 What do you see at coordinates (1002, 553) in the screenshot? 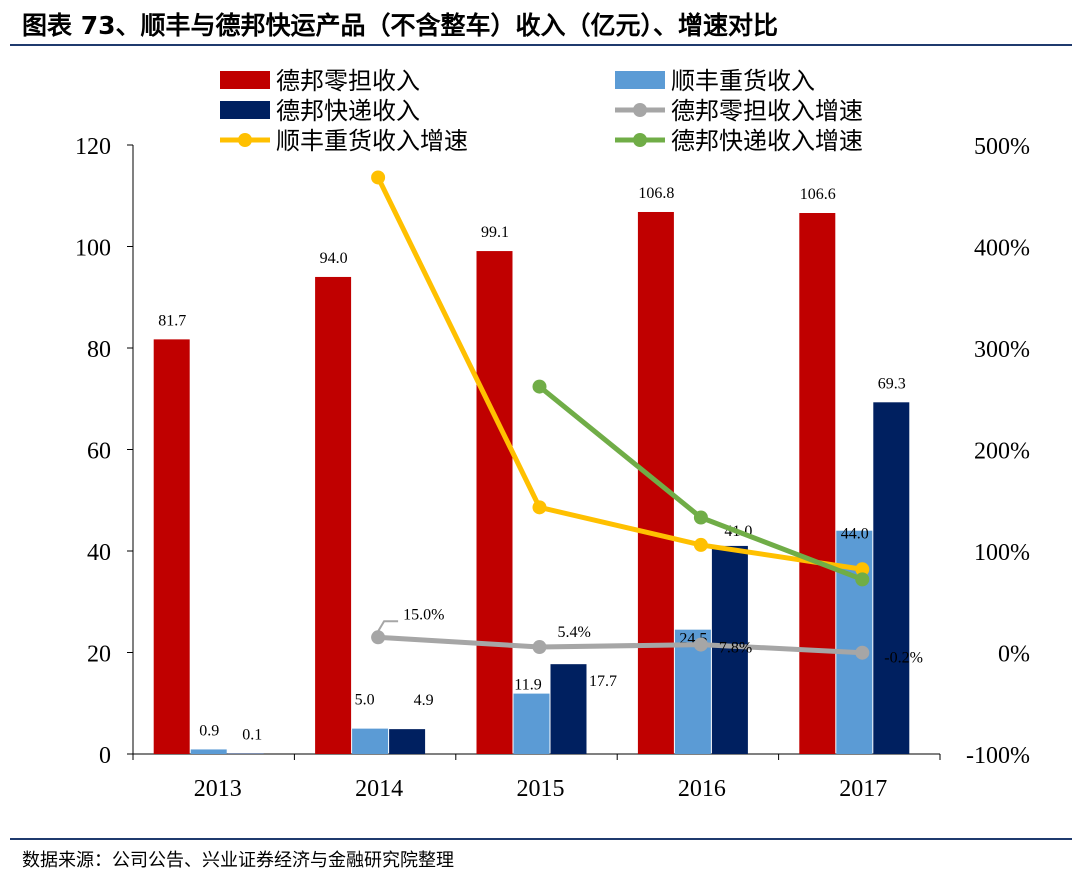
I see `right-tick-label: 100%` at bounding box center [1002, 553].